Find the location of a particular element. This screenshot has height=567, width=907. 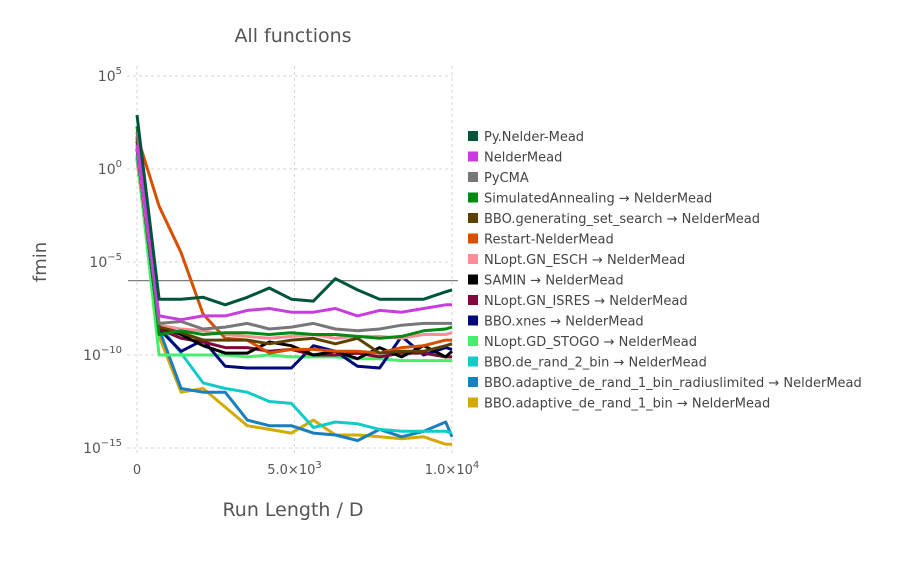

legend-label: BBO.de_rand_2_bin → NelderMead is located at coordinates (595, 363).